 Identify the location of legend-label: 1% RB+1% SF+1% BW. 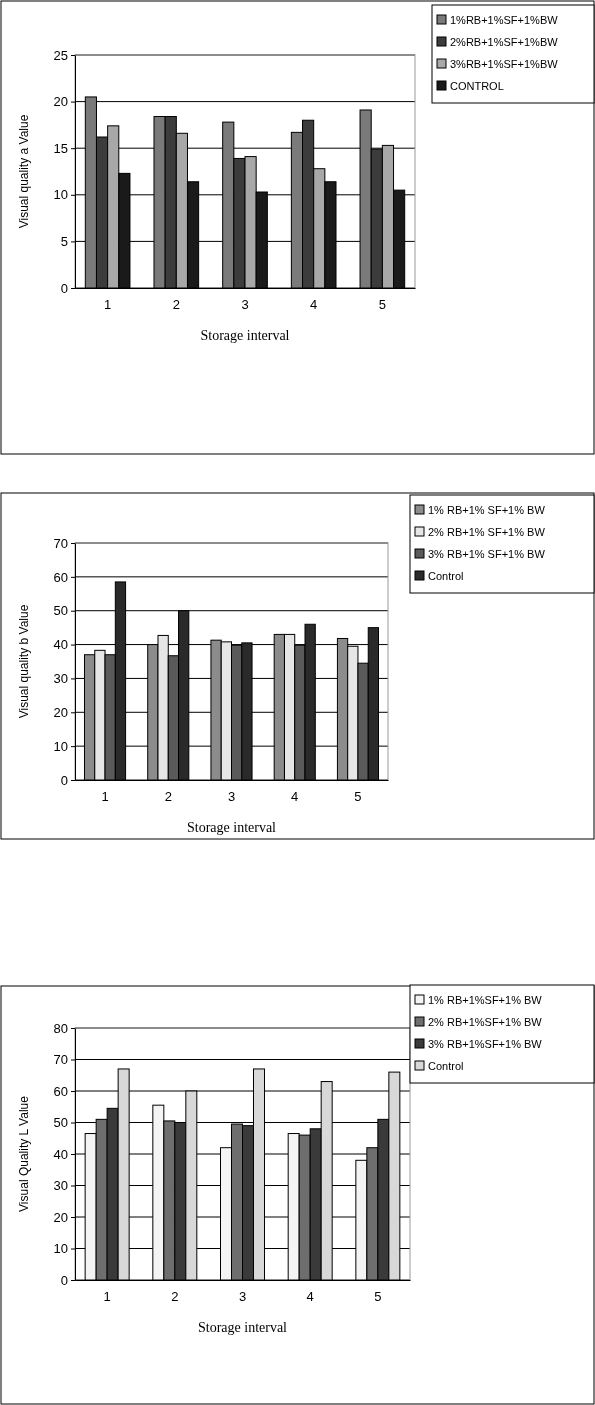
(487, 510).